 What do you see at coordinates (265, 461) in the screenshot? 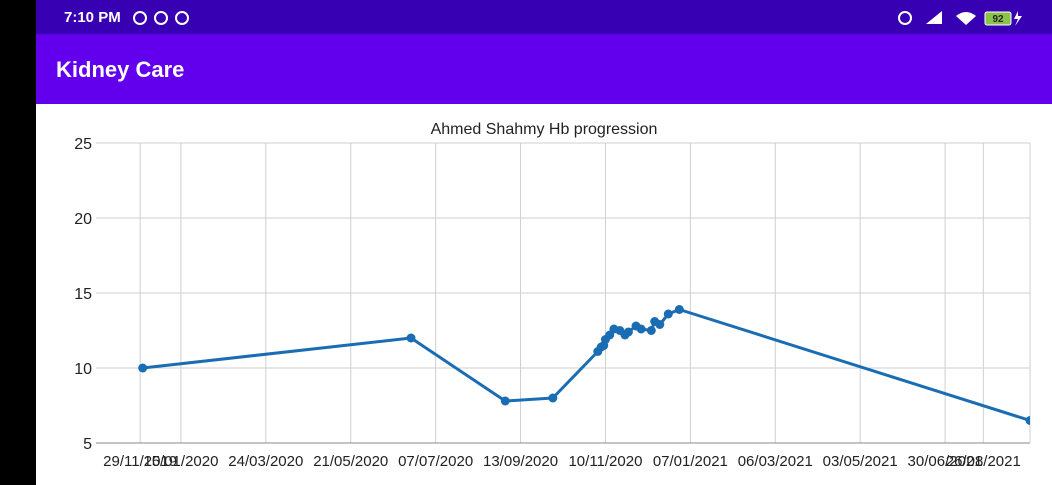
I see `x-tick-label: 24/03/2020` at bounding box center [265, 461].